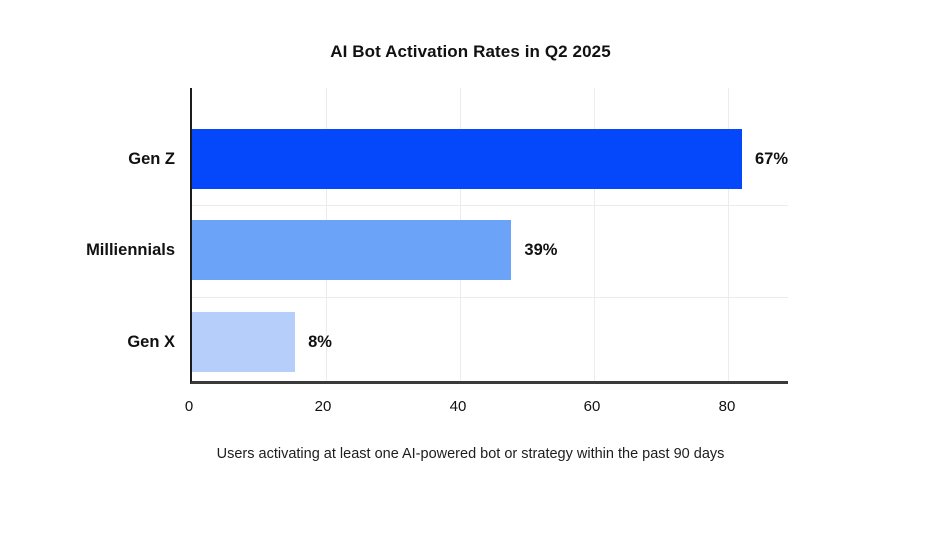  Describe the element at coordinates (244, 342) in the screenshot. I see `bar-gen-x` at that location.